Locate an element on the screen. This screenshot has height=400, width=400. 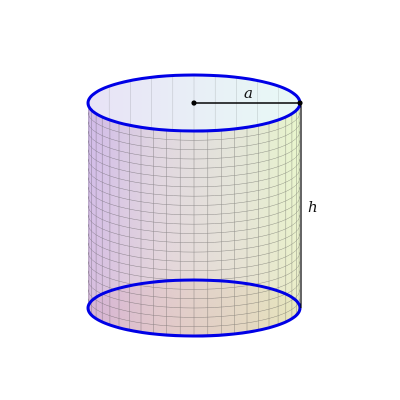
height-label: h is located at coordinates (313, 207).